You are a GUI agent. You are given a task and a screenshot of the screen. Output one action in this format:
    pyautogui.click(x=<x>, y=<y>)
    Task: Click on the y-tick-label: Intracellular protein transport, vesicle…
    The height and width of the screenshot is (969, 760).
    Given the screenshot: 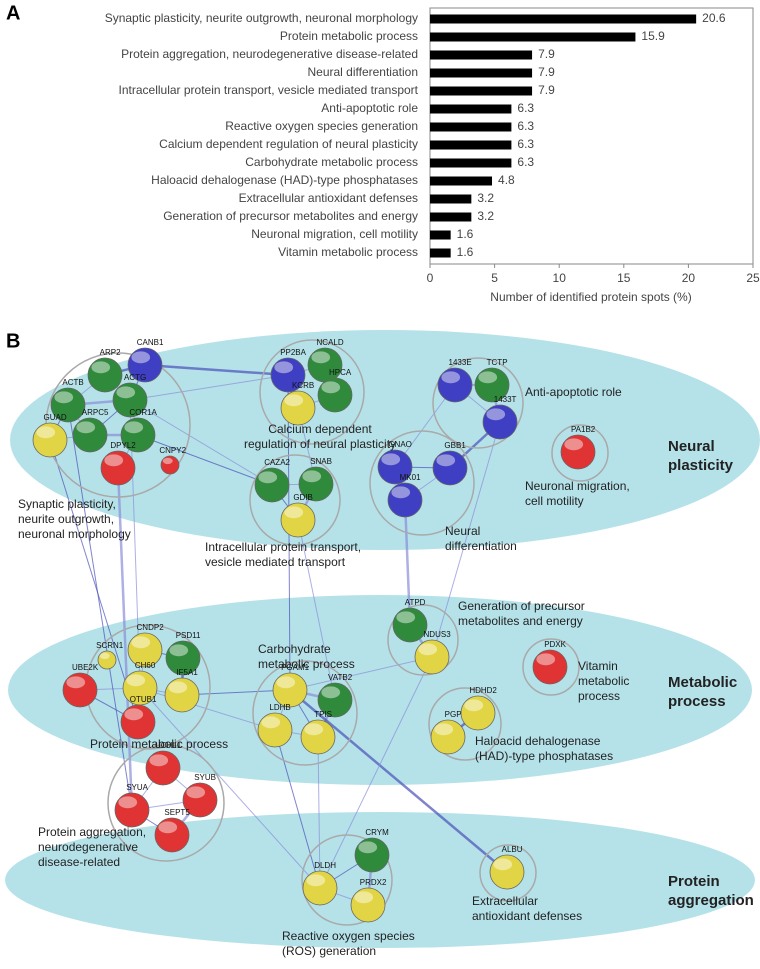 What is the action you would take?
    pyautogui.click(x=269, y=90)
    